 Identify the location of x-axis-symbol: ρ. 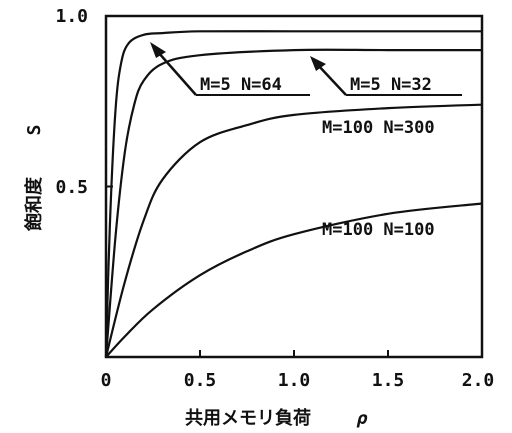
(362, 418).